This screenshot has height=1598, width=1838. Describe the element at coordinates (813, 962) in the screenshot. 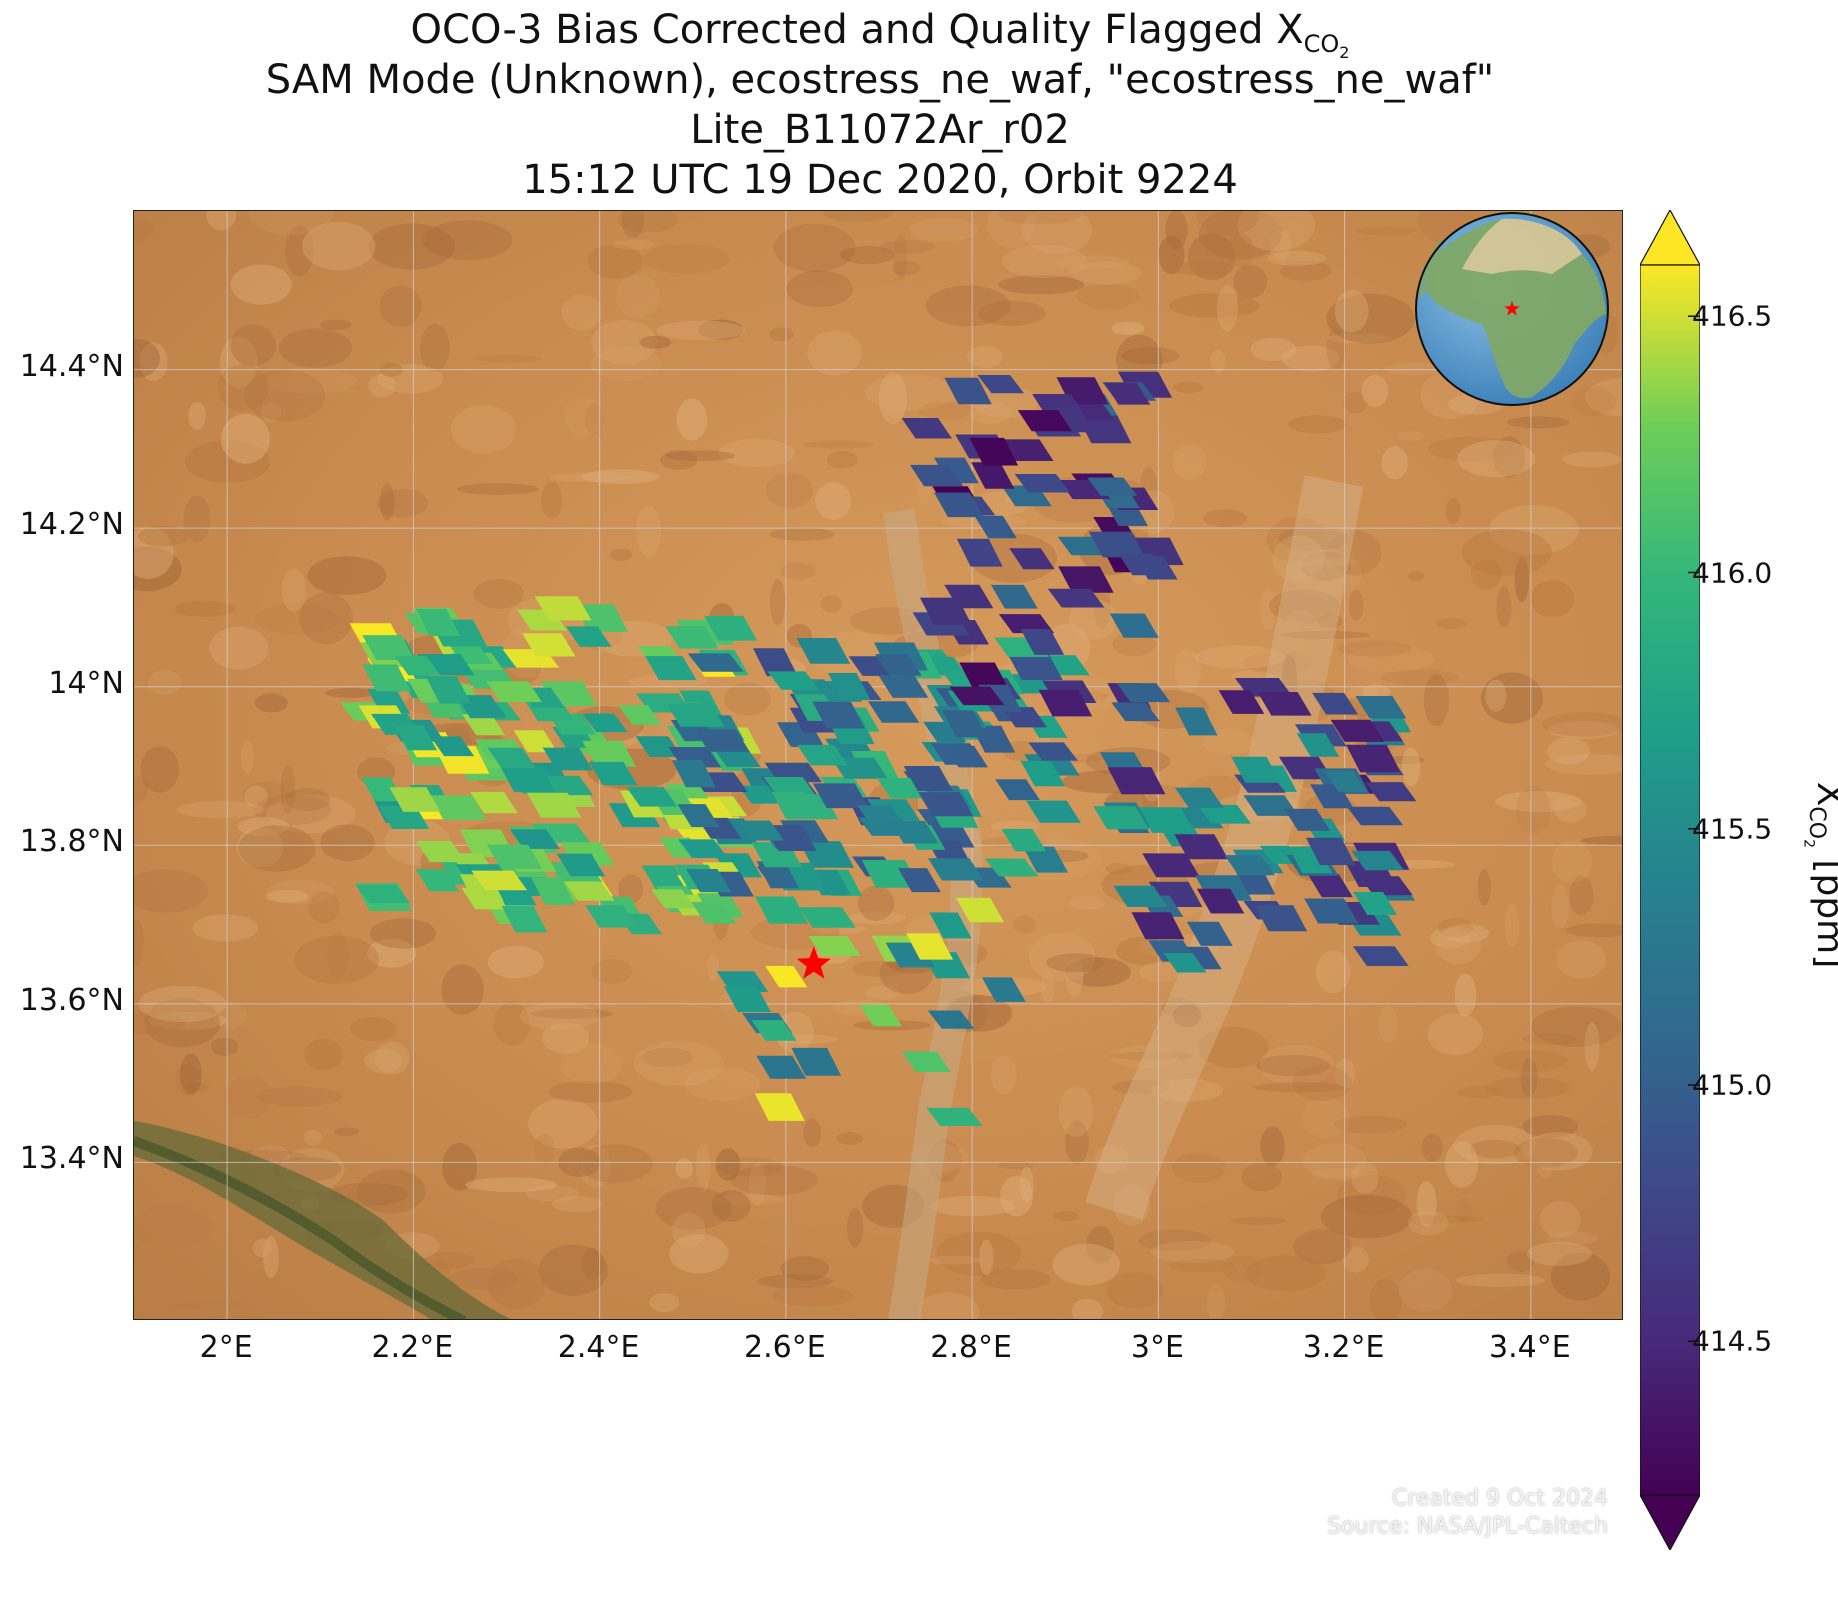

I see `target-star-marker` at that location.